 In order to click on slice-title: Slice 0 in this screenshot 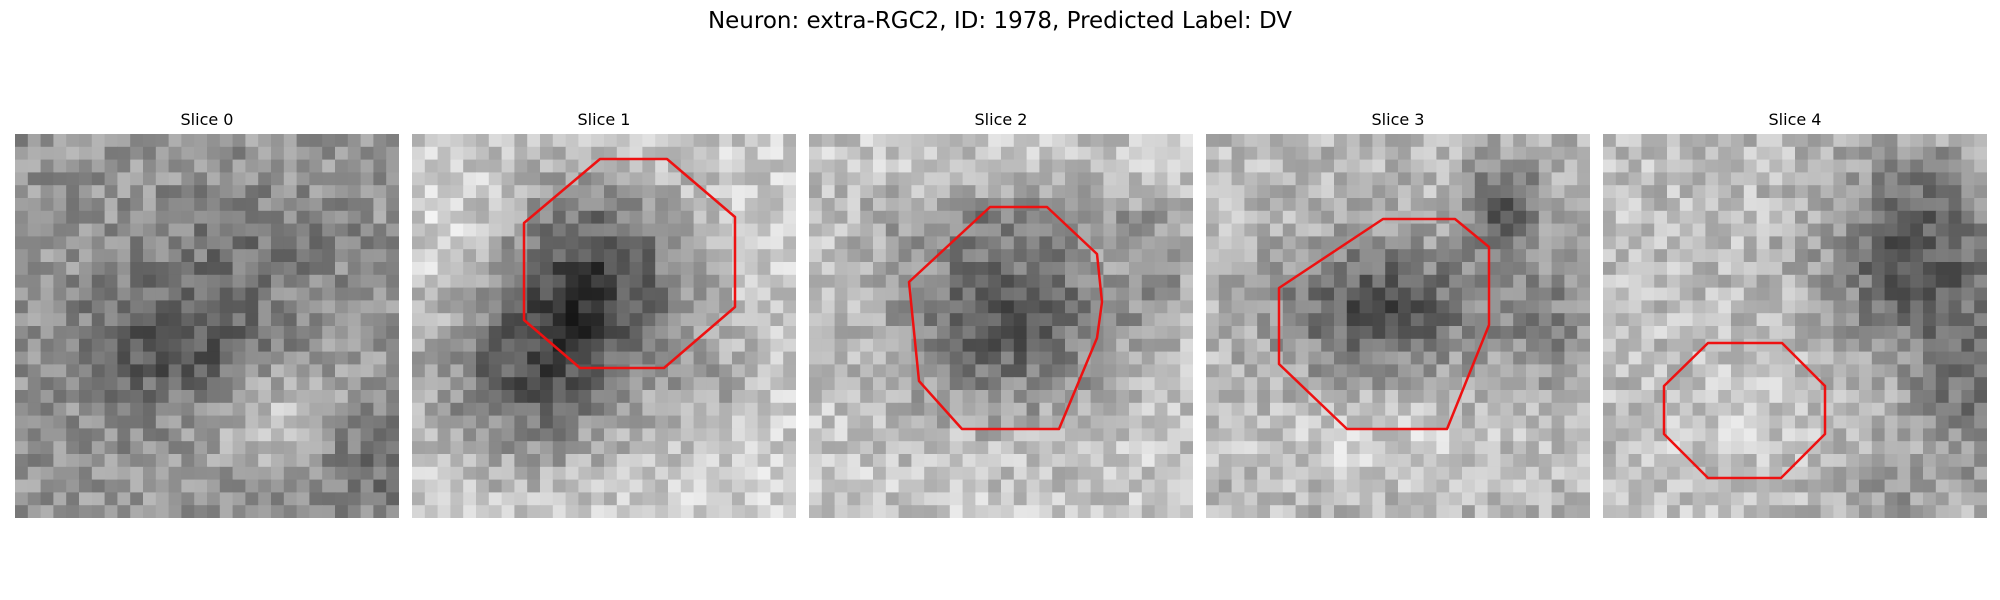, I will do `click(207, 119)`.